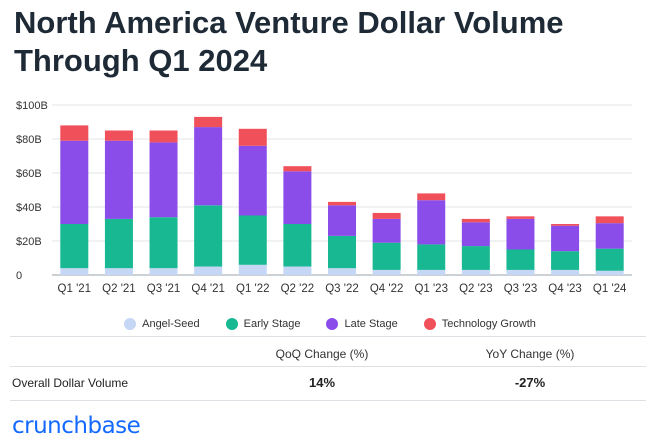  Describe the element at coordinates (565, 260) in the screenshot. I see `bar-11-early-stage` at that location.